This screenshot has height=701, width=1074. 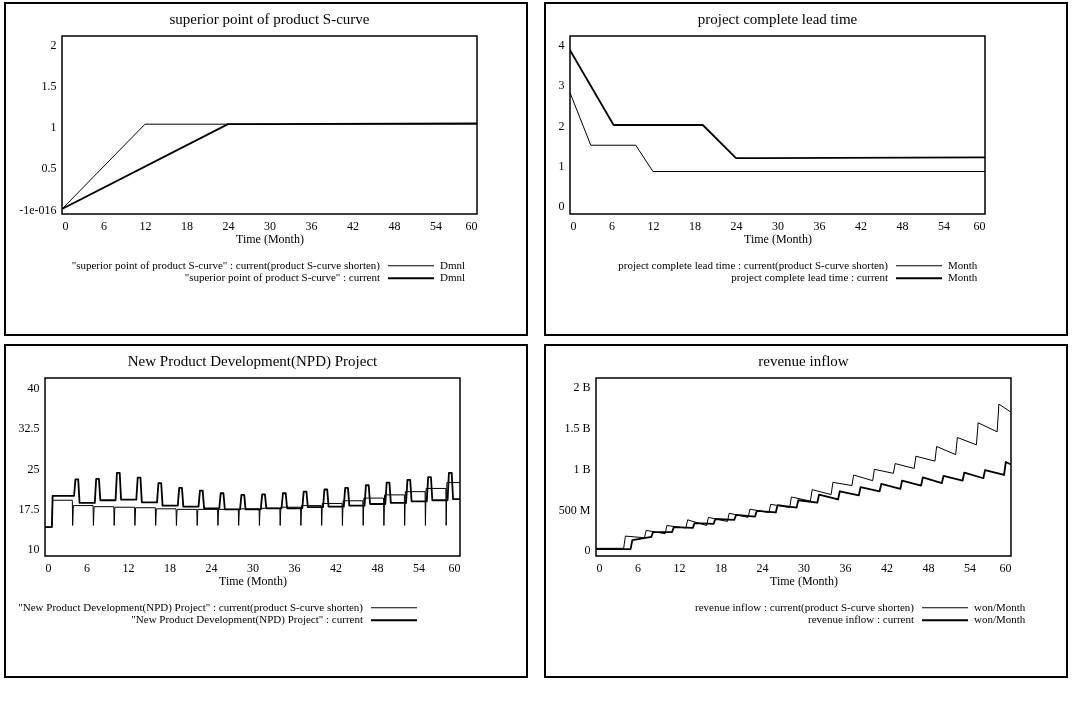 I want to click on legend-label: revenue inflow : current(product S-curve shorten), so click(x=804, y=607).